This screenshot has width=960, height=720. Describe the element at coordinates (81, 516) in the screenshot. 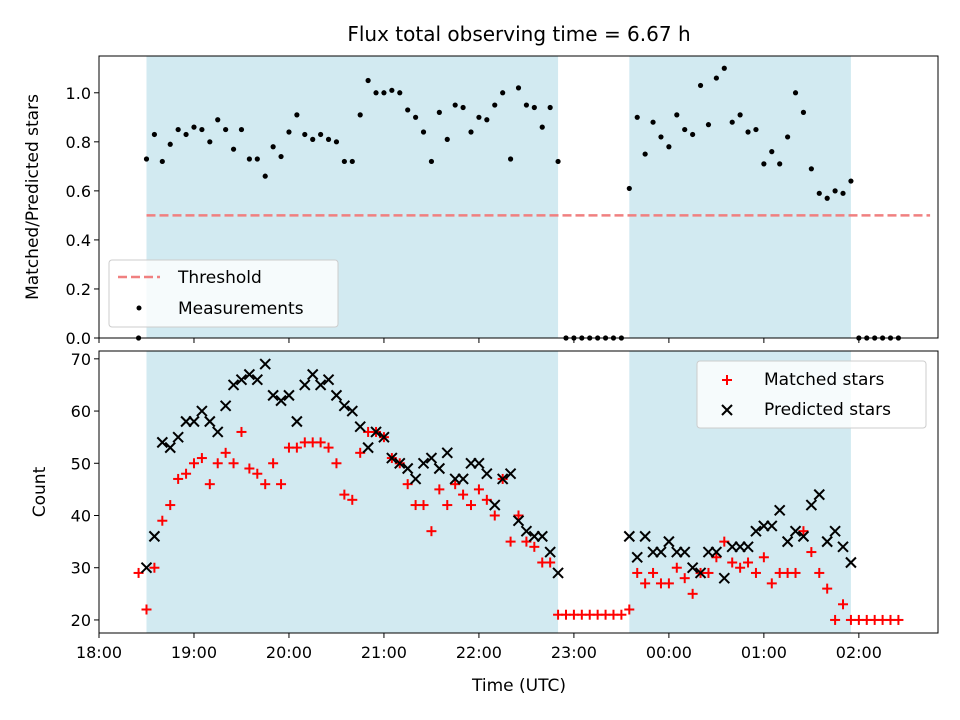

I see `bot-y-tick-label: 40` at that location.